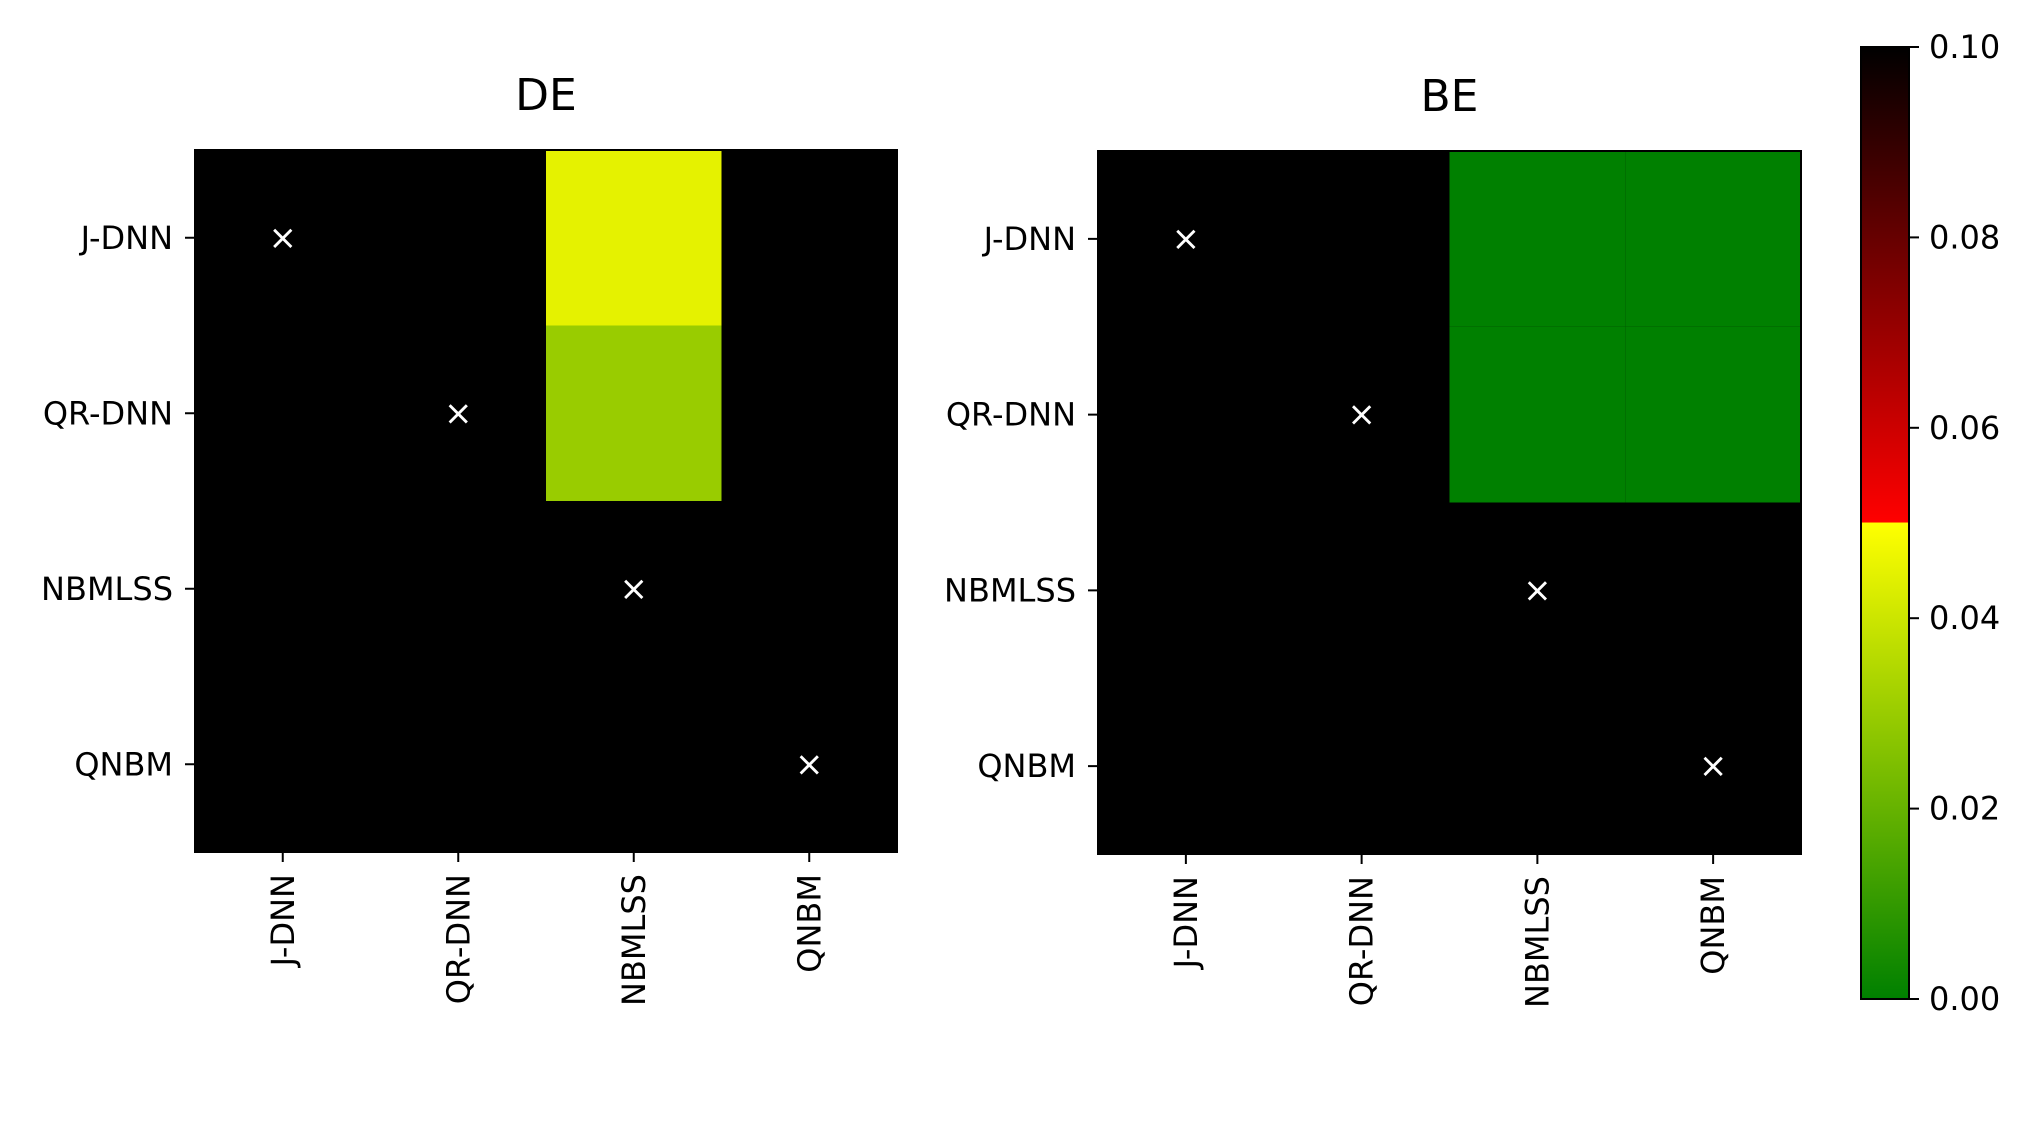 The width and height of the screenshot is (2036, 1132). Describe the element at coordinates (1964, 428) in the screenshot. I see `colorbar-tick-label: 0.06` at that location.